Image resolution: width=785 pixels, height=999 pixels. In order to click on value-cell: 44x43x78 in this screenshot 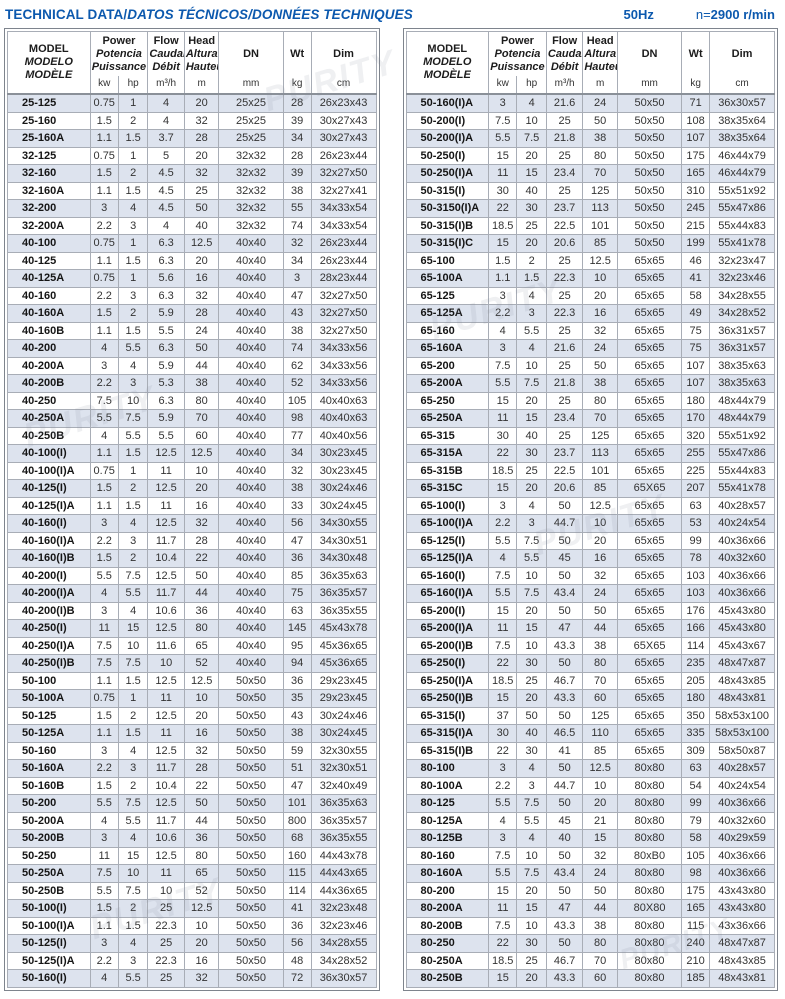, I will do `click(343, 855)`.